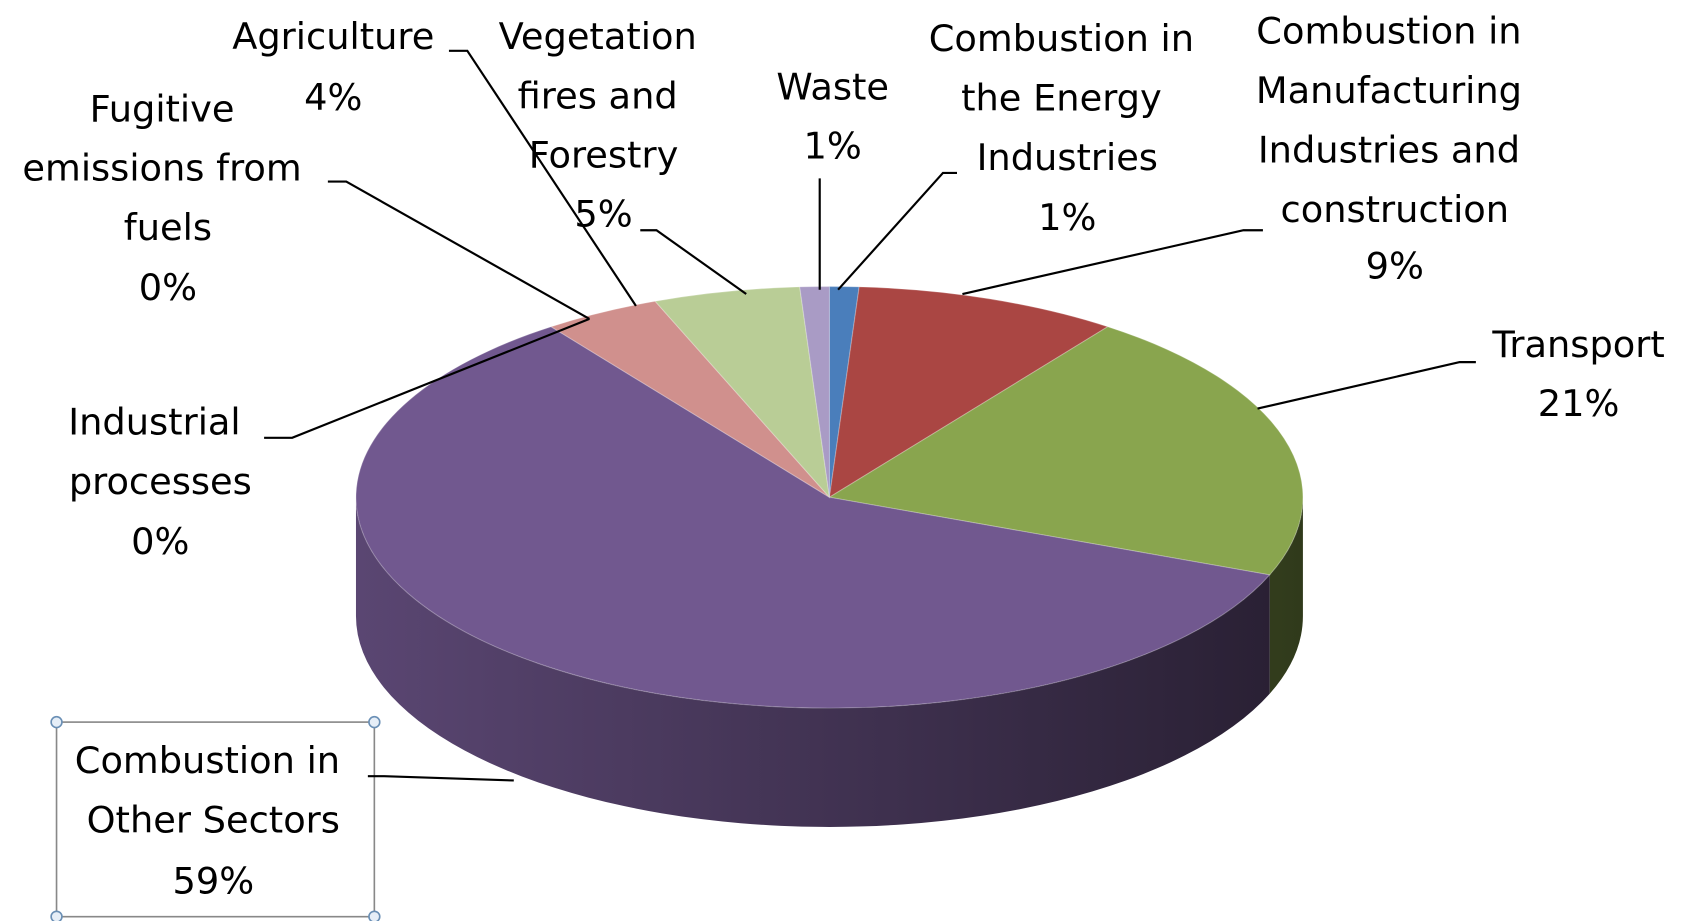  What do you see at coordinates (1395, 89) in the screenshot?
I see `label-line: Manufacturing` at bounding box center [1395, 89].